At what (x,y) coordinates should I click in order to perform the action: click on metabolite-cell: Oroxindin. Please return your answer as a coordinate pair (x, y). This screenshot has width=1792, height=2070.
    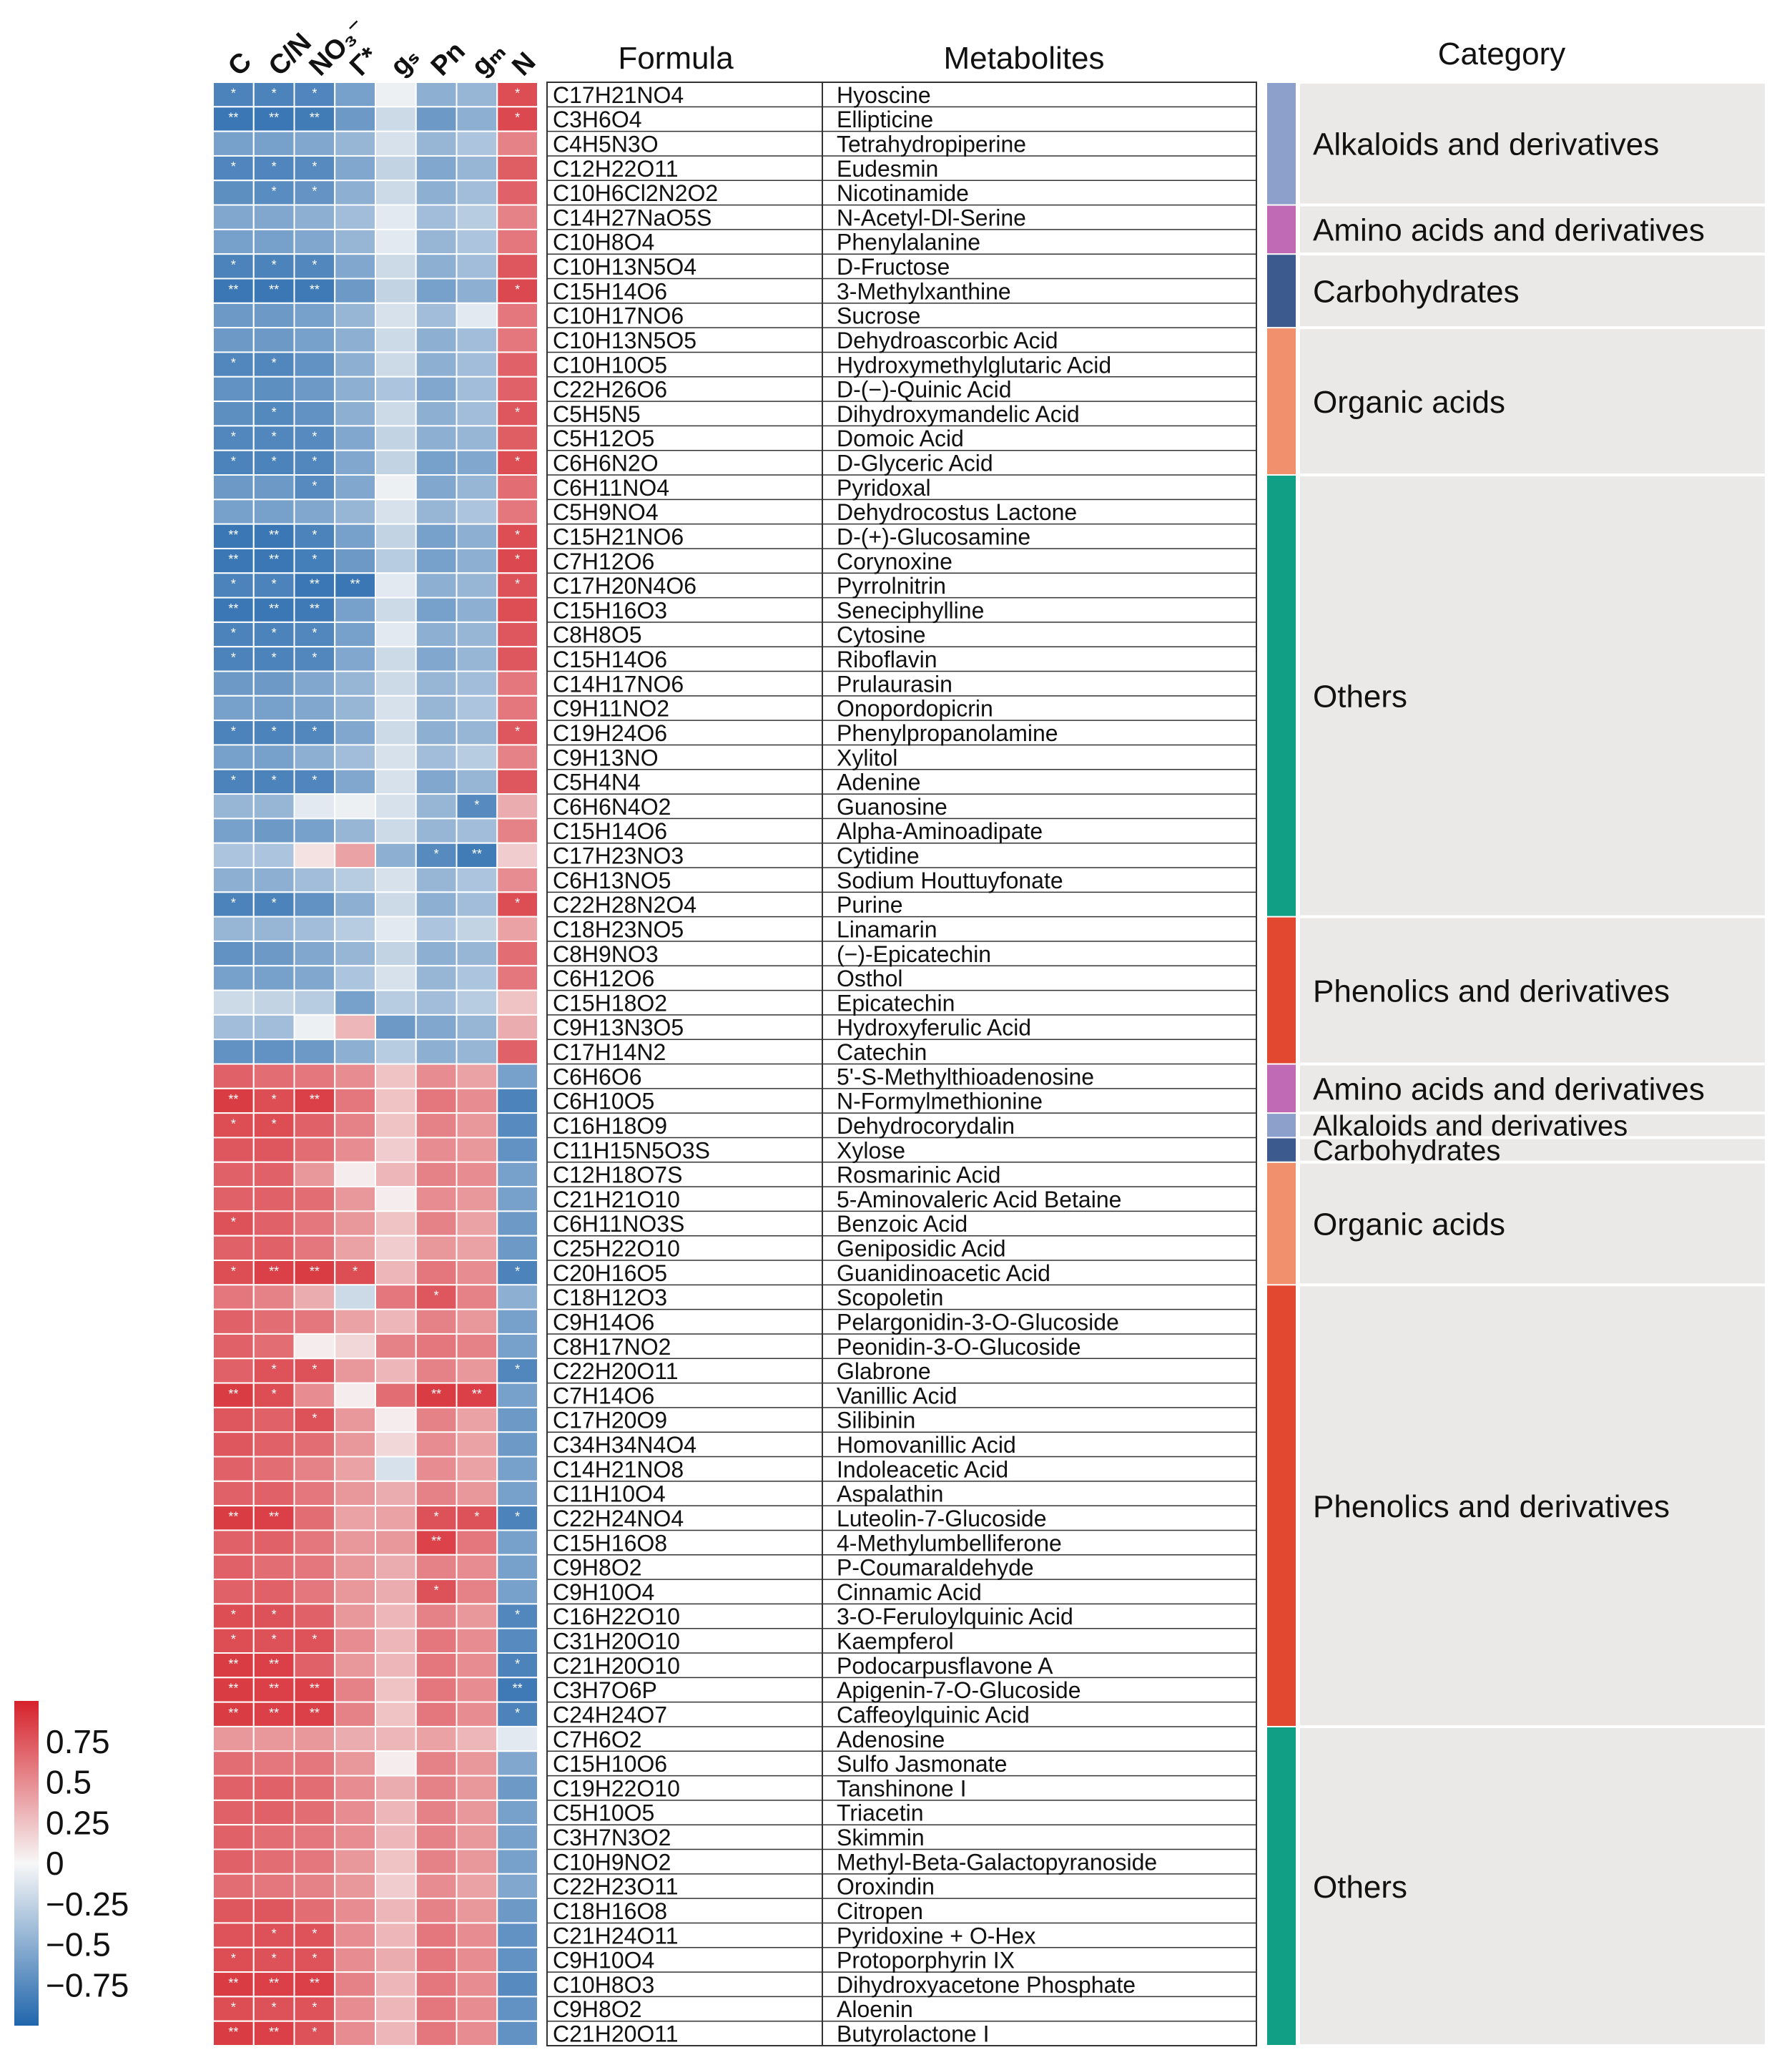
    Looking at the image, I should click on (886, 1887).